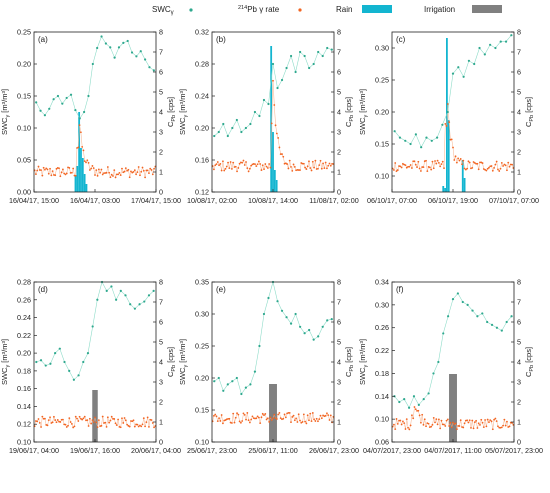 The width and height of the screenshot is (550, 493). I want to click on y-right-tick-label: 3, so click(519, 132).